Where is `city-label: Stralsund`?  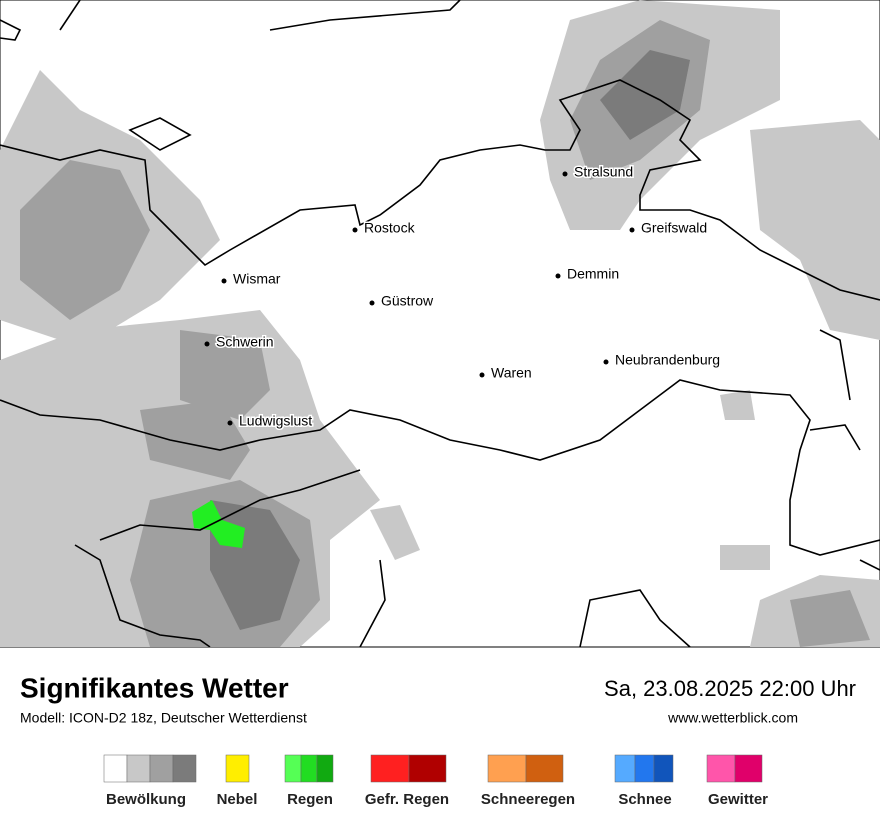 city-label: Stralsund is located at coordinates (603, 172).